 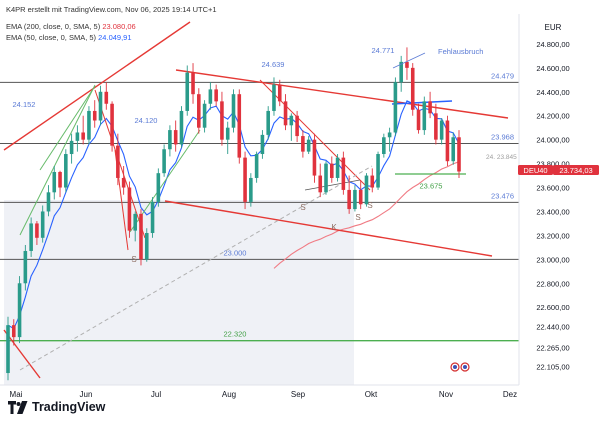 What do you see at coordinates (264, 394) in the screenshot?
I see `x-axis-ticks: Mai Jun Jul Aug Sep Okt Nov Dez` at bounding box center [264, 394].